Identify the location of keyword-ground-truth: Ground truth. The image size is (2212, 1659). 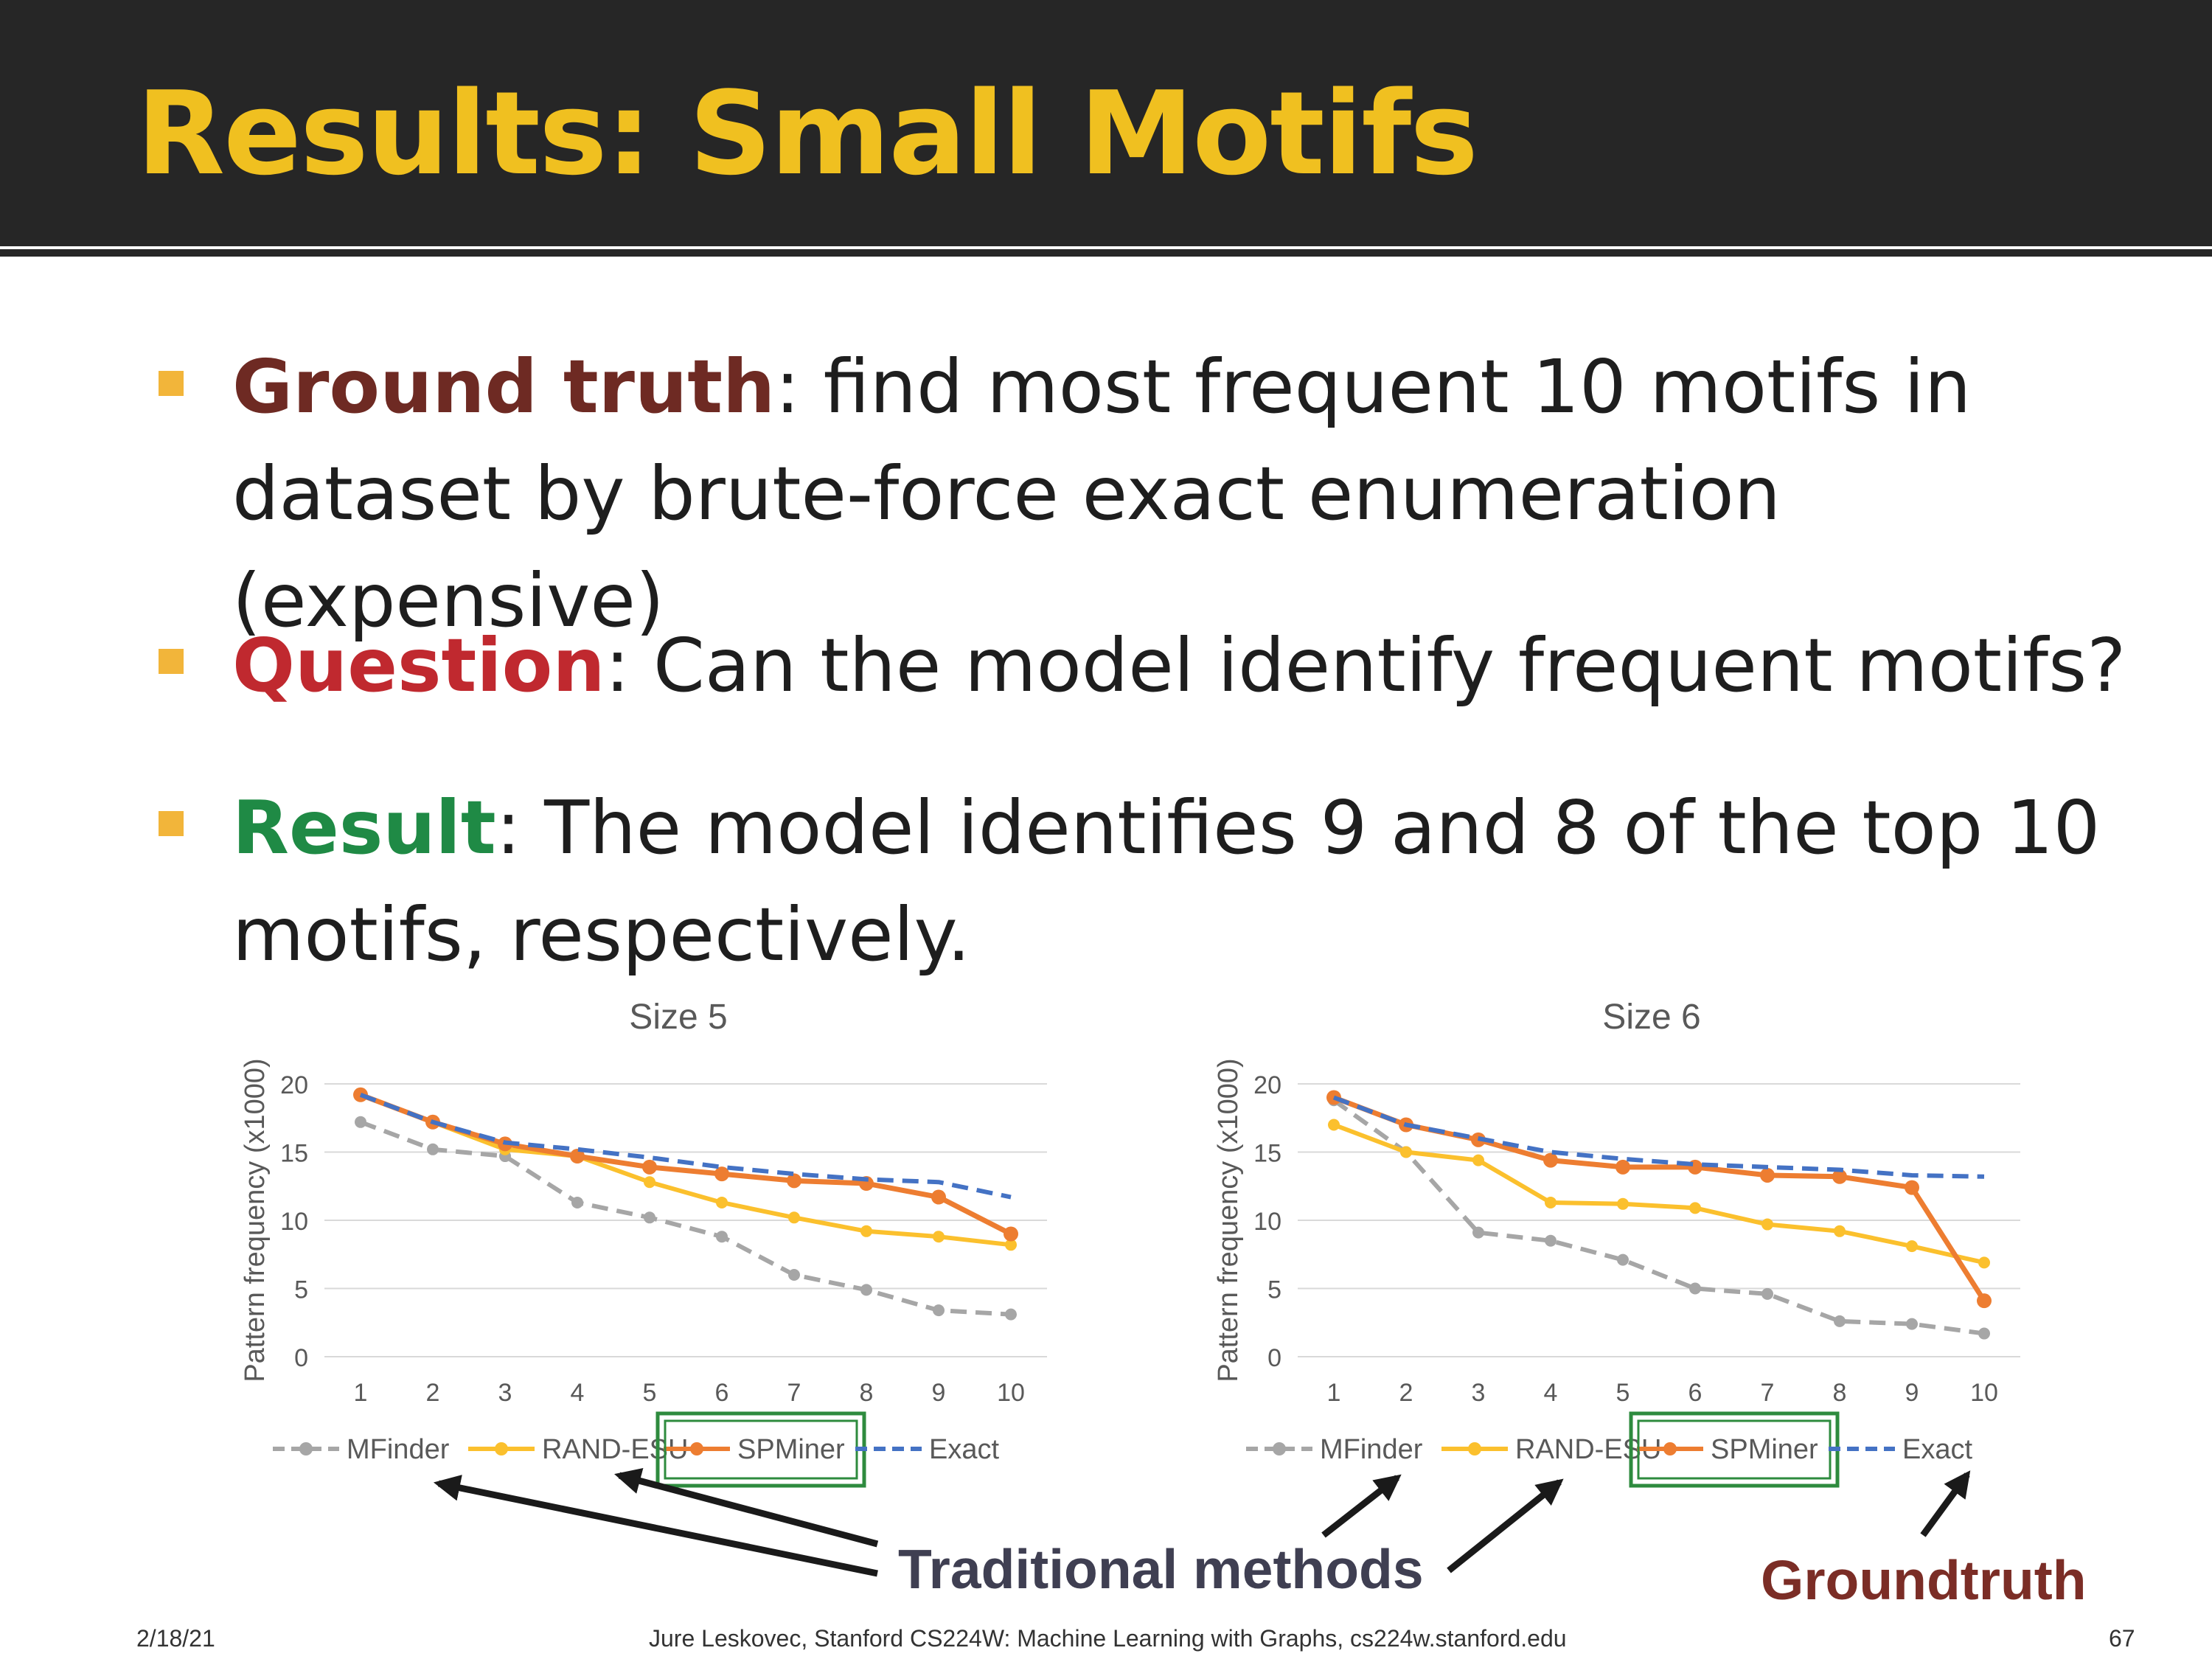
(504, 387).